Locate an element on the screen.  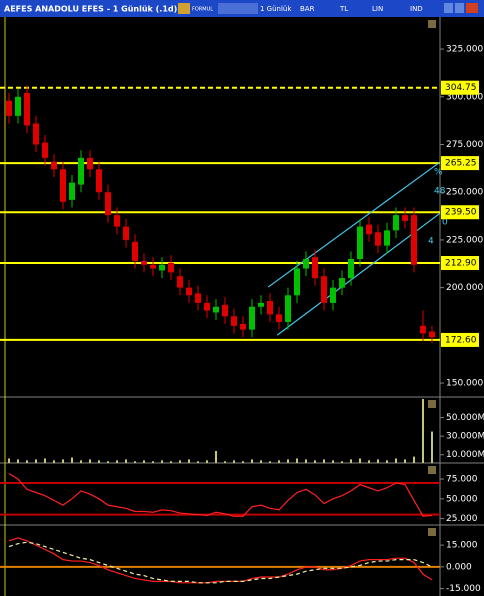
reference-label: 265.25 is located at coordinates (461, 164).